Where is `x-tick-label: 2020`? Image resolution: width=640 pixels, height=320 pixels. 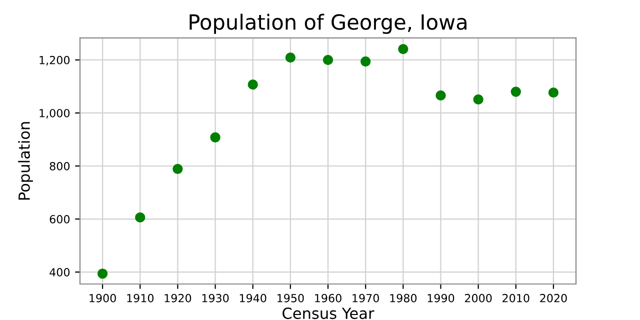
x-tick-label: 2020 is located at coordinates (553, 298).